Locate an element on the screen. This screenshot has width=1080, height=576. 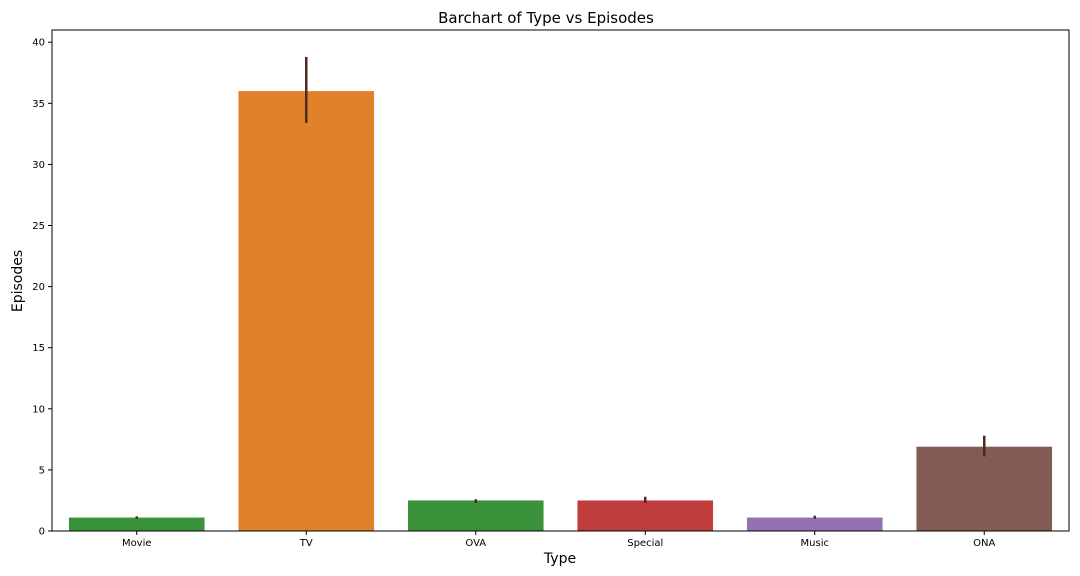
y-tick-label: 10 is located at coordinates (38, 409).